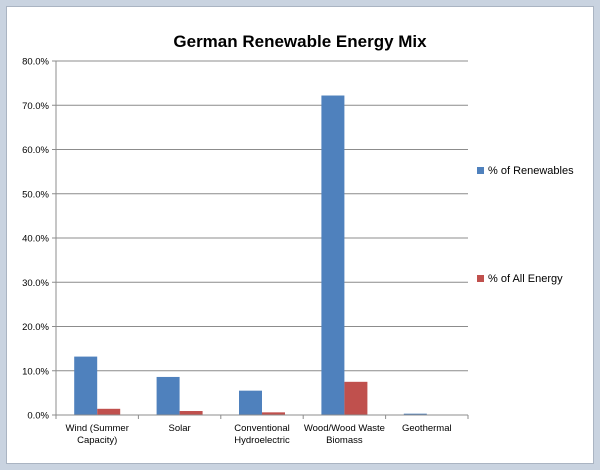 This screenshot has height=470, width=600. Describe the element at coordinates (97, 434) in the screenshot. I see `x-tick-label: Wind (Summer Capacity)` at that location.